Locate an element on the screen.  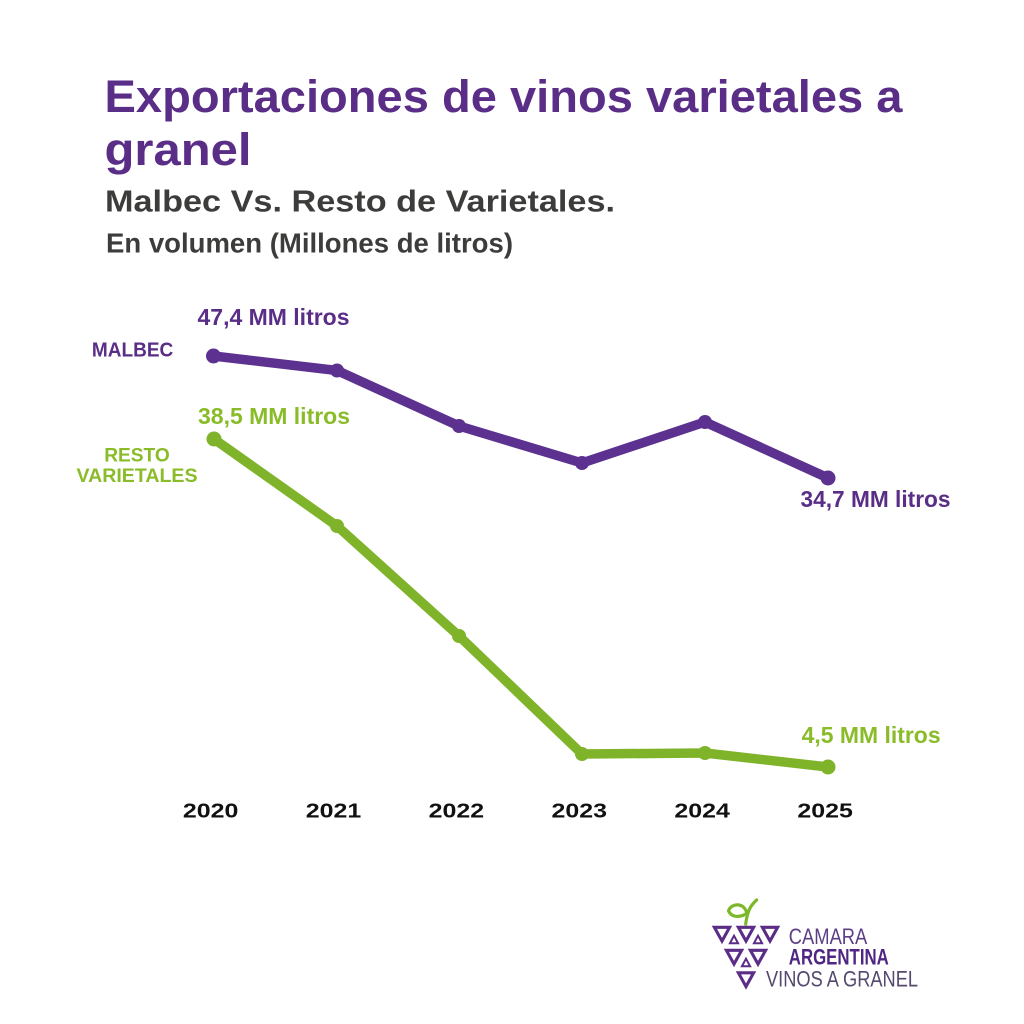
svg-text: MALBEC is located at coordinates (132, 351).